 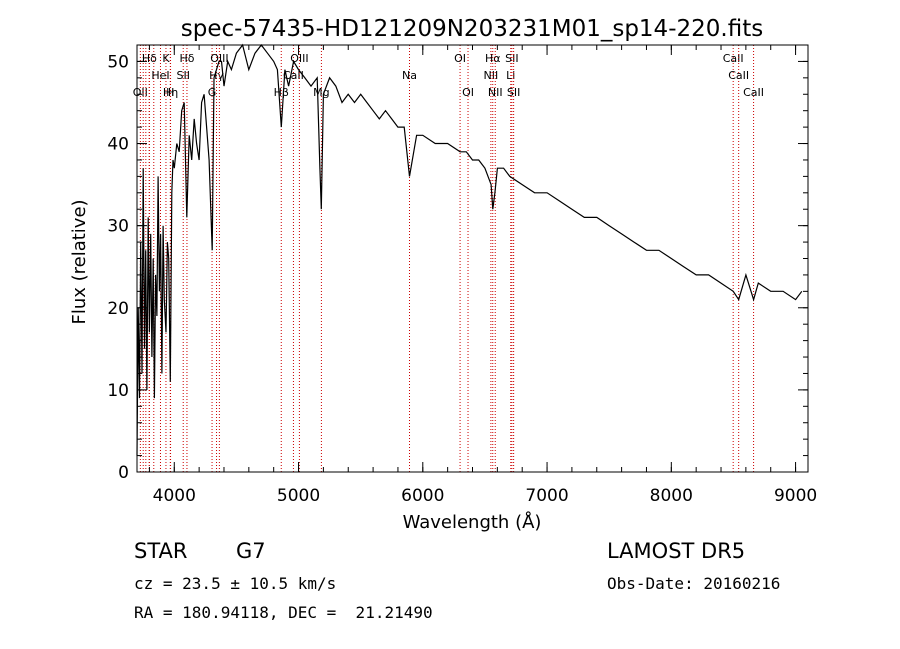 I want to click on coordinates: RA = 180.94118, DEC = 21.21490, so click(x=283, y=612).